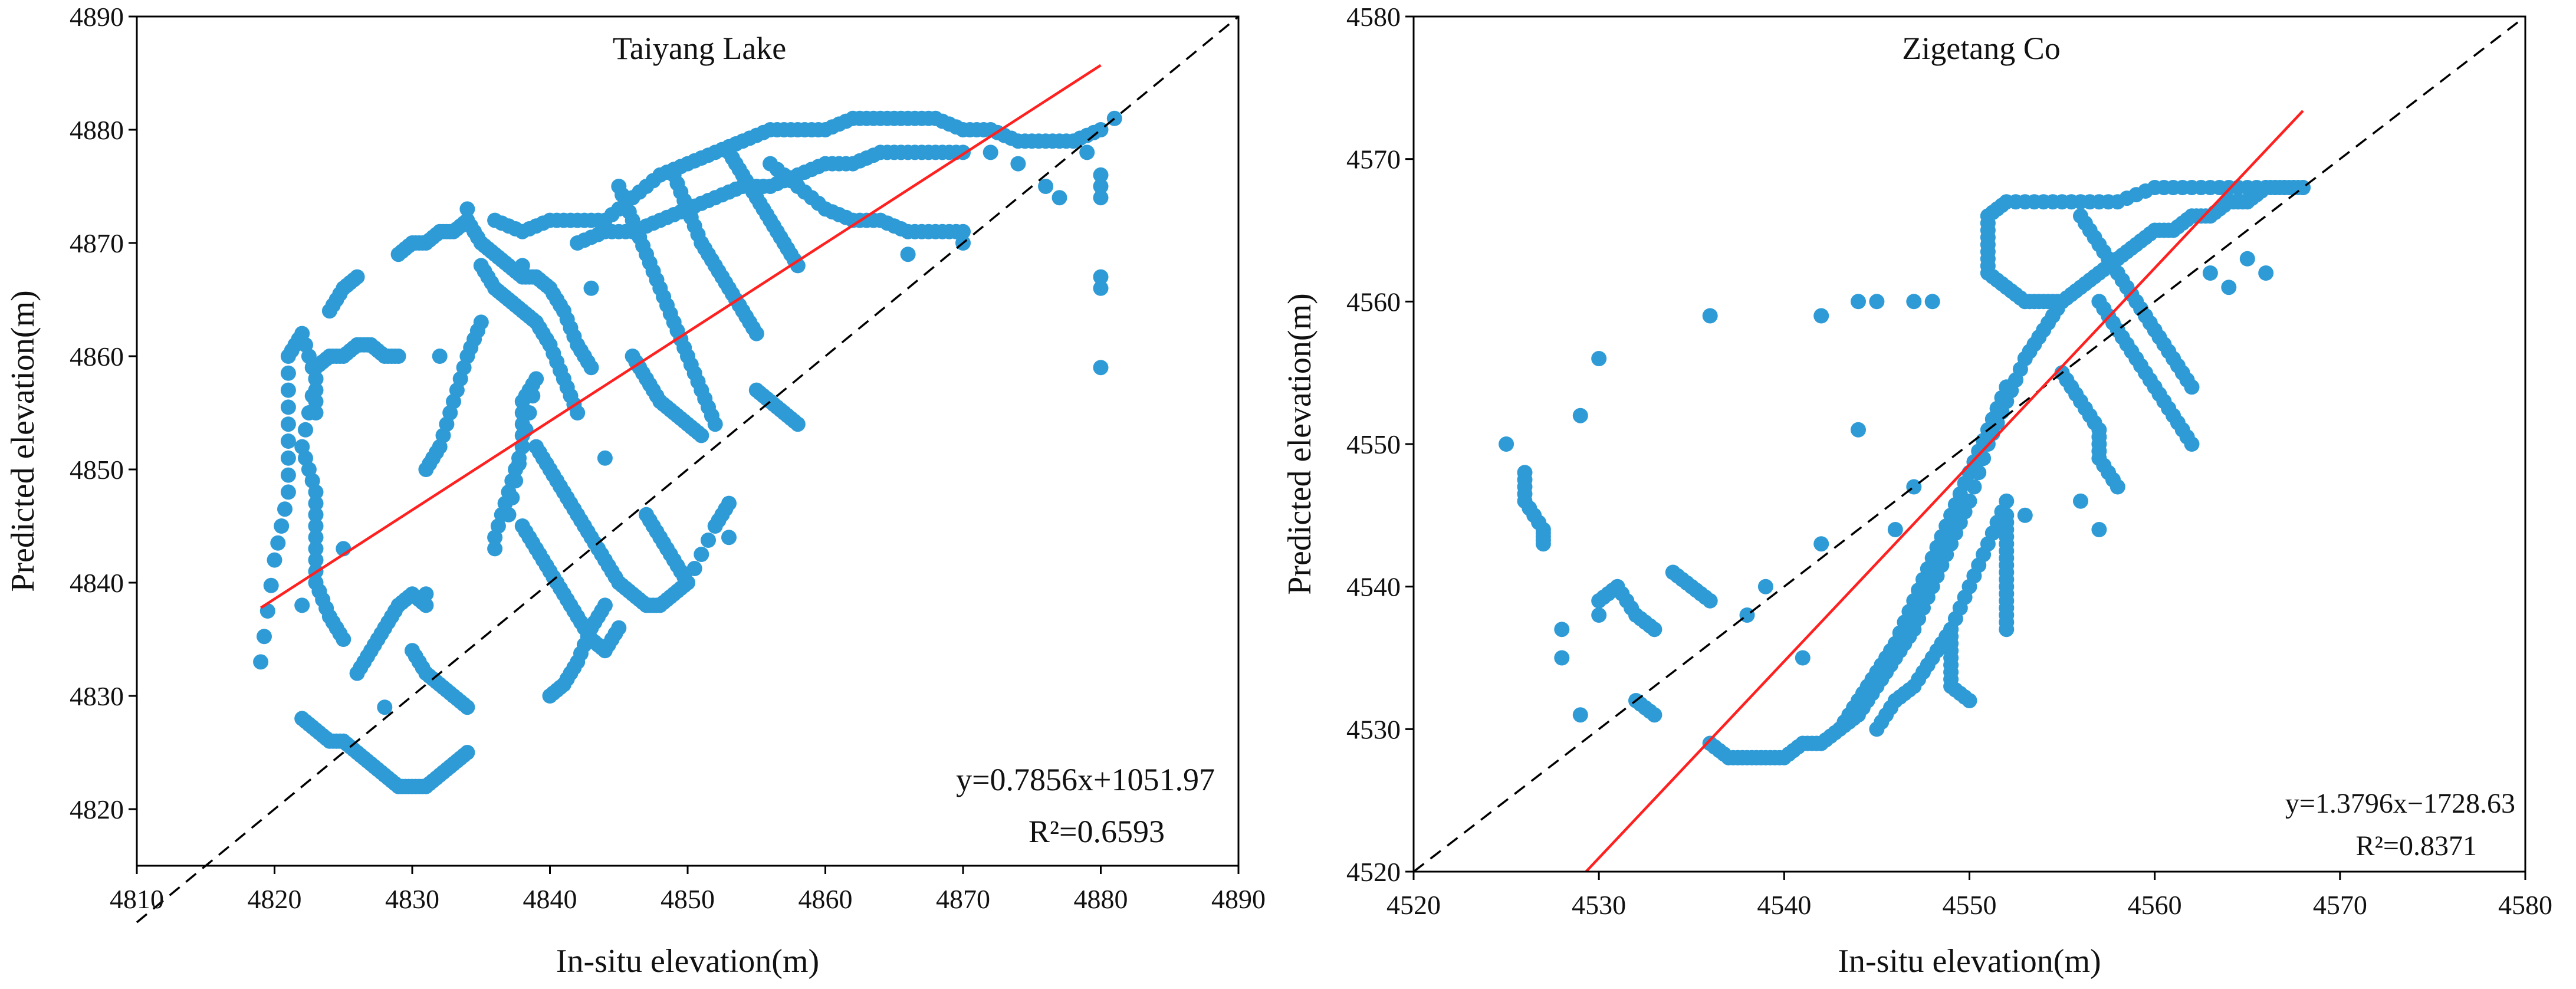 The image size is (2576, 989). What do you see at coordinates (2340, 905) in the screenshot?
I see `x-tick-label: 4570` at bounding box center [2340, 905].